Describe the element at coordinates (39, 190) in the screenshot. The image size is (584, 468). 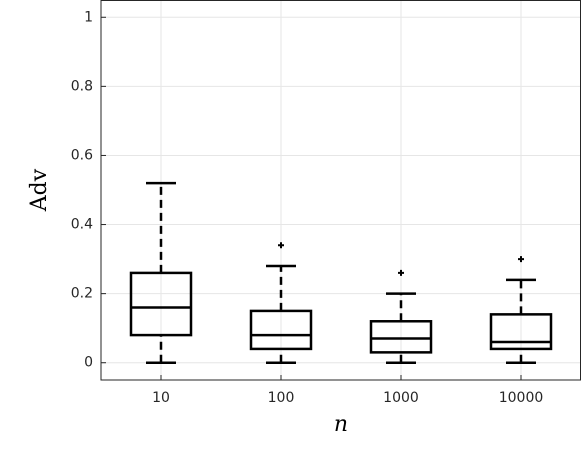
I see `y-axis-label: Adv` at that location.